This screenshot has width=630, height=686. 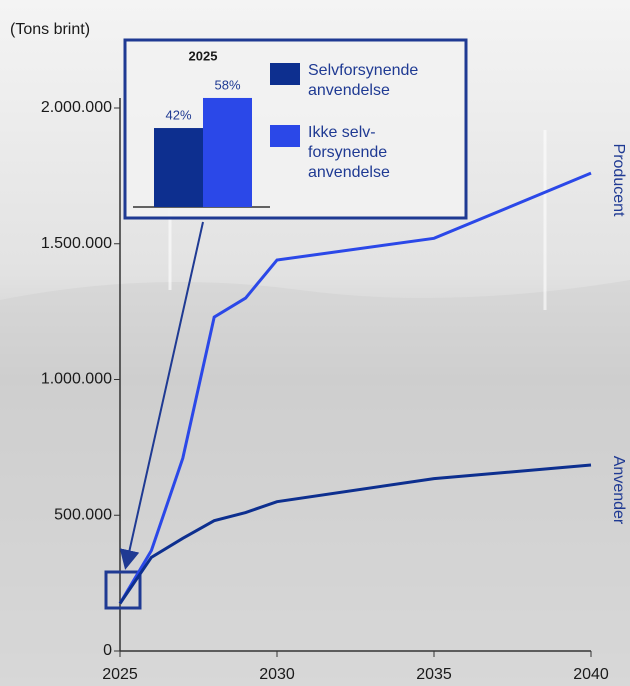 What do you see at coordinates (161, 395) in the screenshot?
I see `arrow` at bounding box center [161, 395].